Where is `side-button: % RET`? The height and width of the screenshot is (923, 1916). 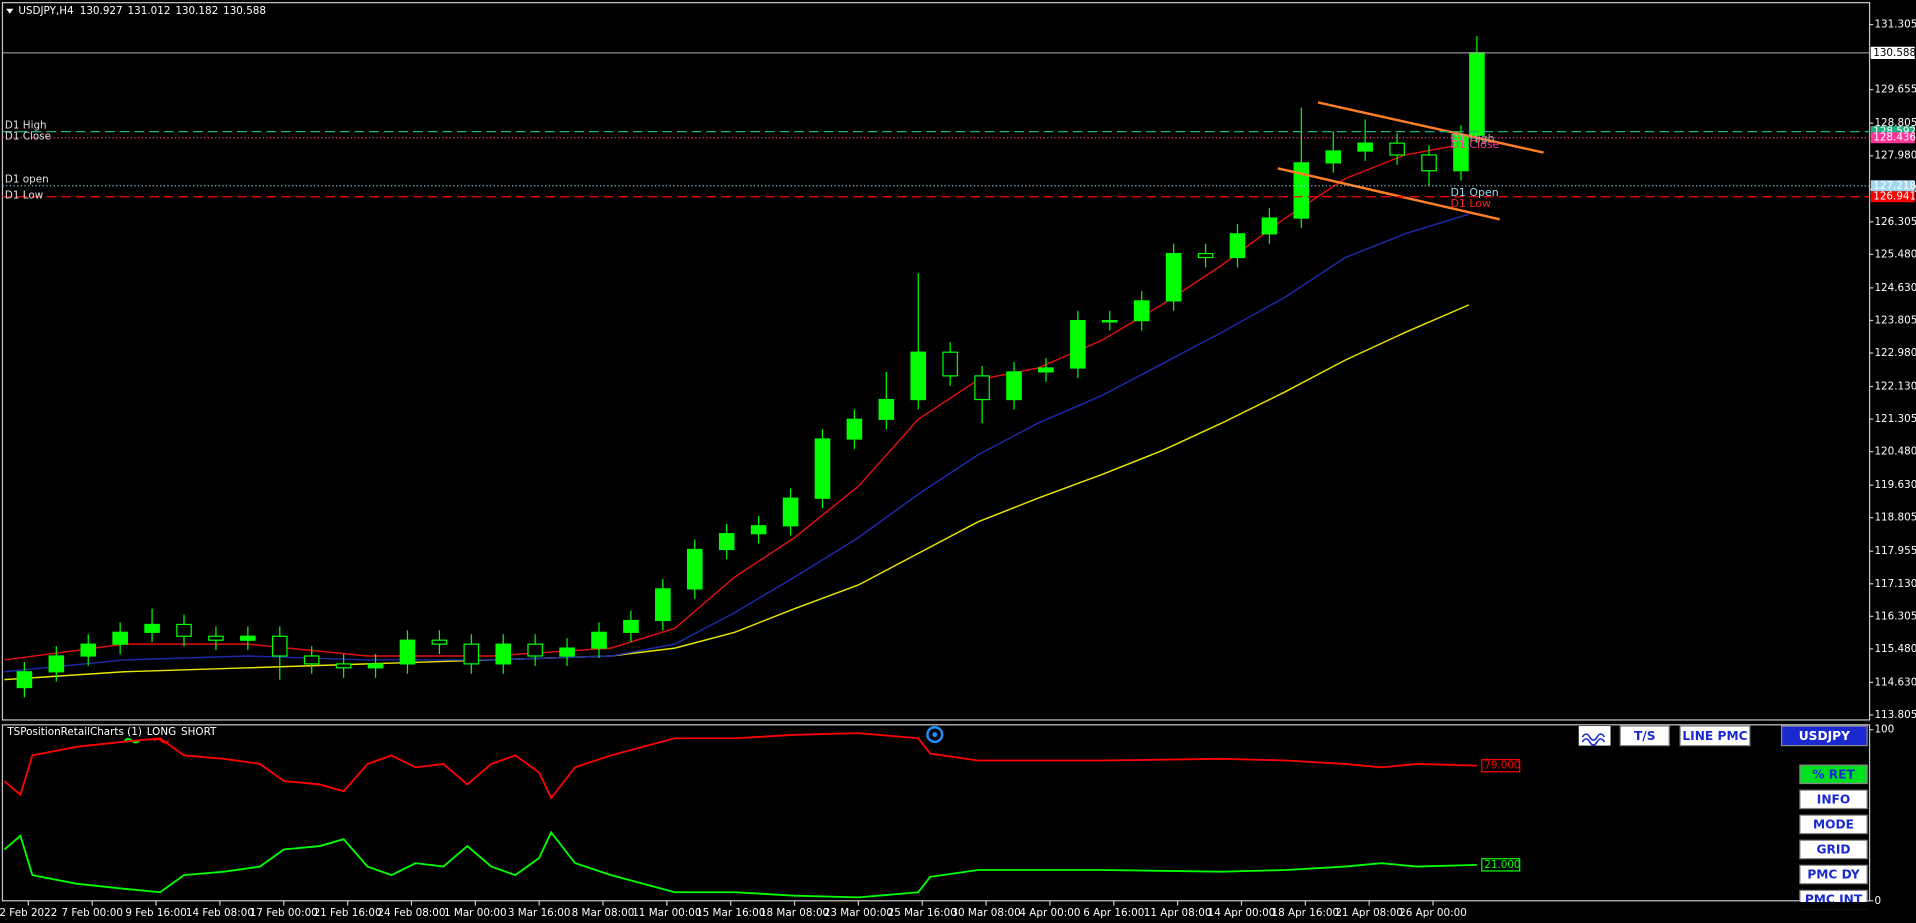 side-button: % RET is located at coordinates (1833, 774).